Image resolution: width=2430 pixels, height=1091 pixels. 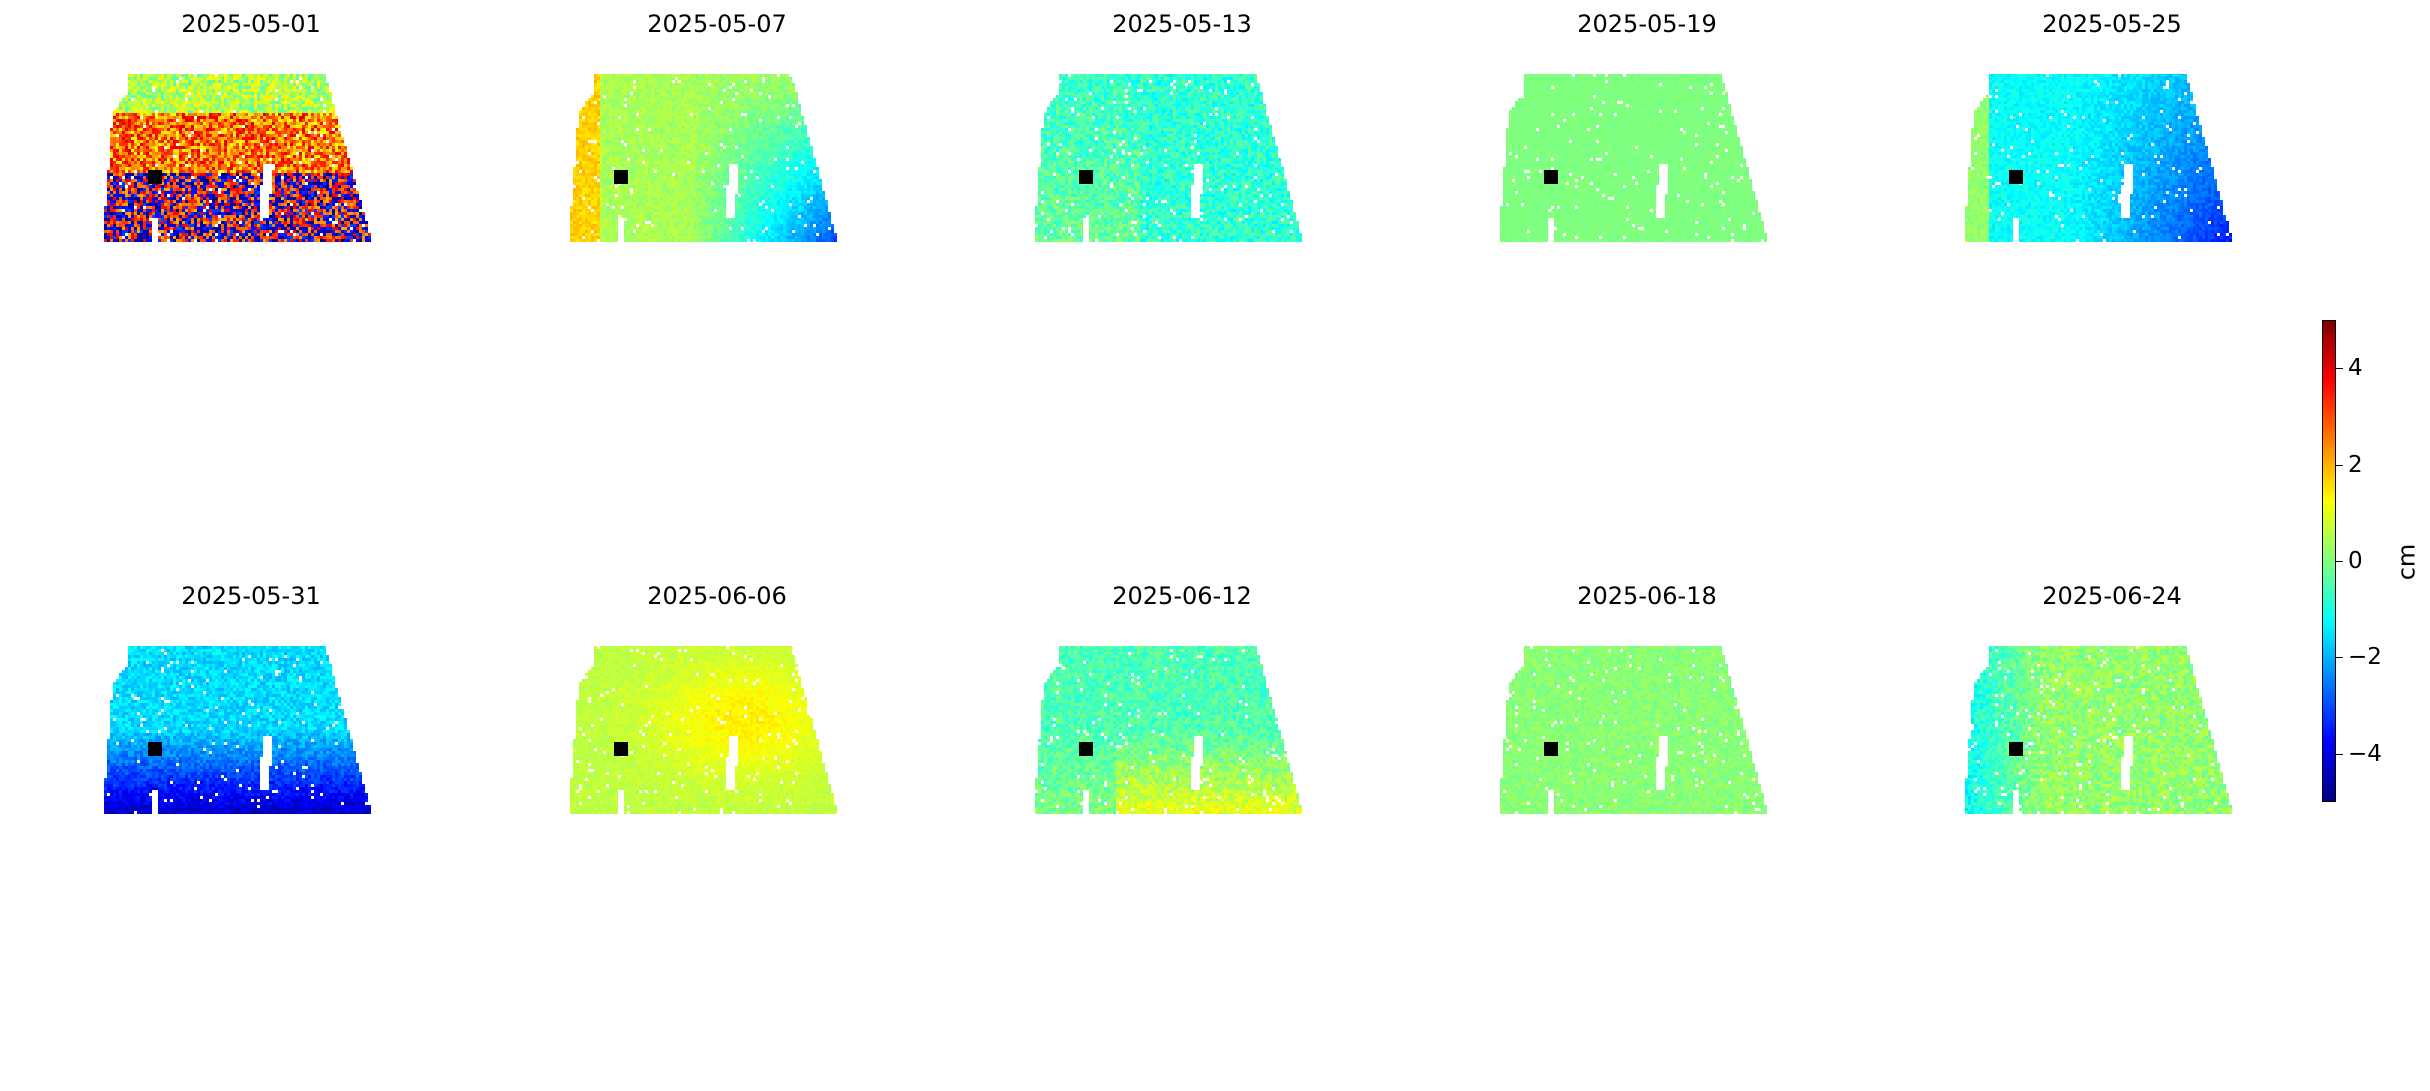 What do you see at coordinates (717, 24) in the screenshot?
I see `panel-date-title: 2025-05-07` at bounding box center [717, 24].